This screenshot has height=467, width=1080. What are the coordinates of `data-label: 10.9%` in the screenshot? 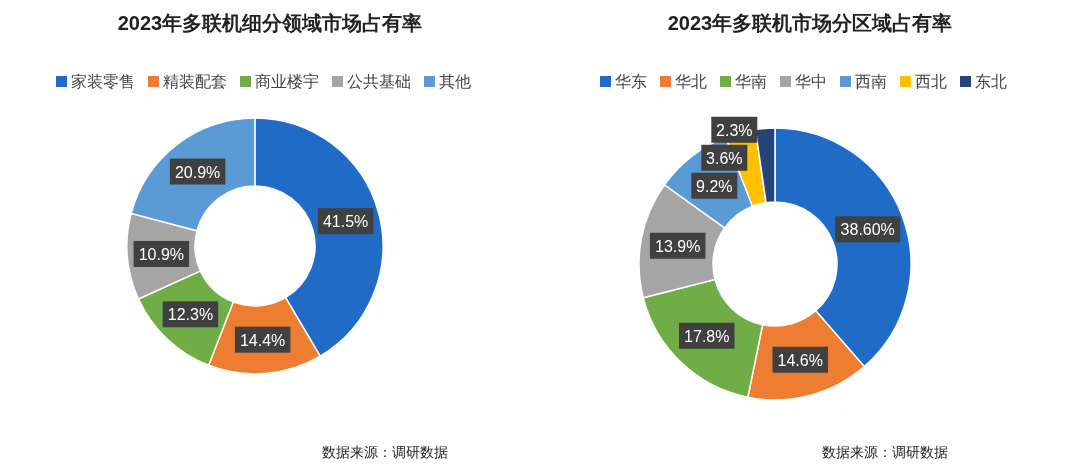 It's located at (161, 254).